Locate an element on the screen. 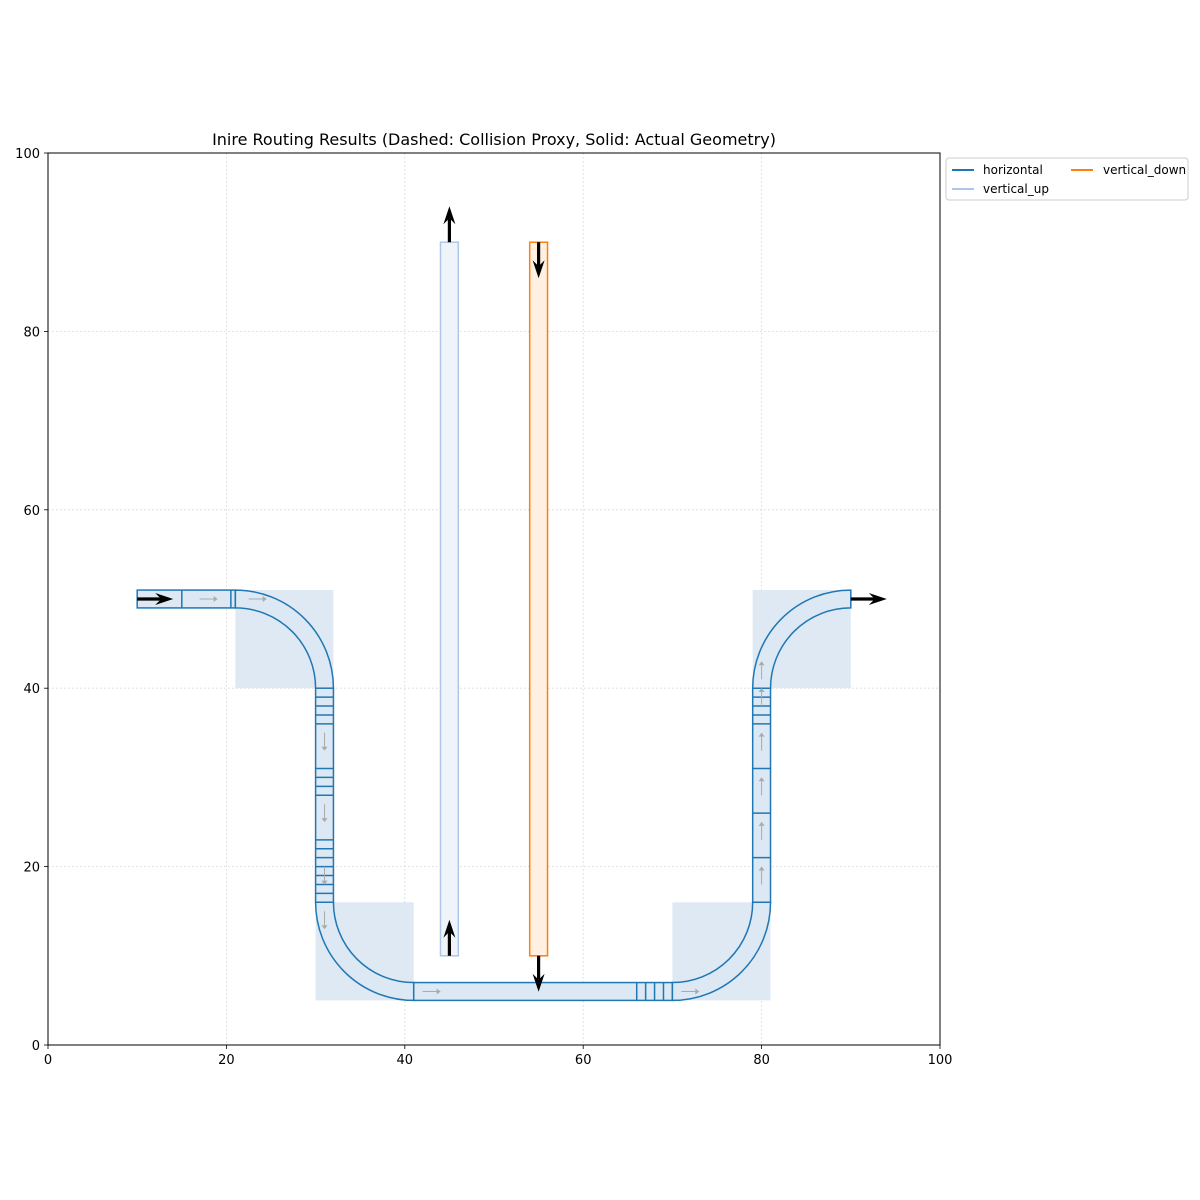 The height and width of the screenshot is (1200, 1200). waveguide-straight-vertical_down is located at coordinates (538, 599).